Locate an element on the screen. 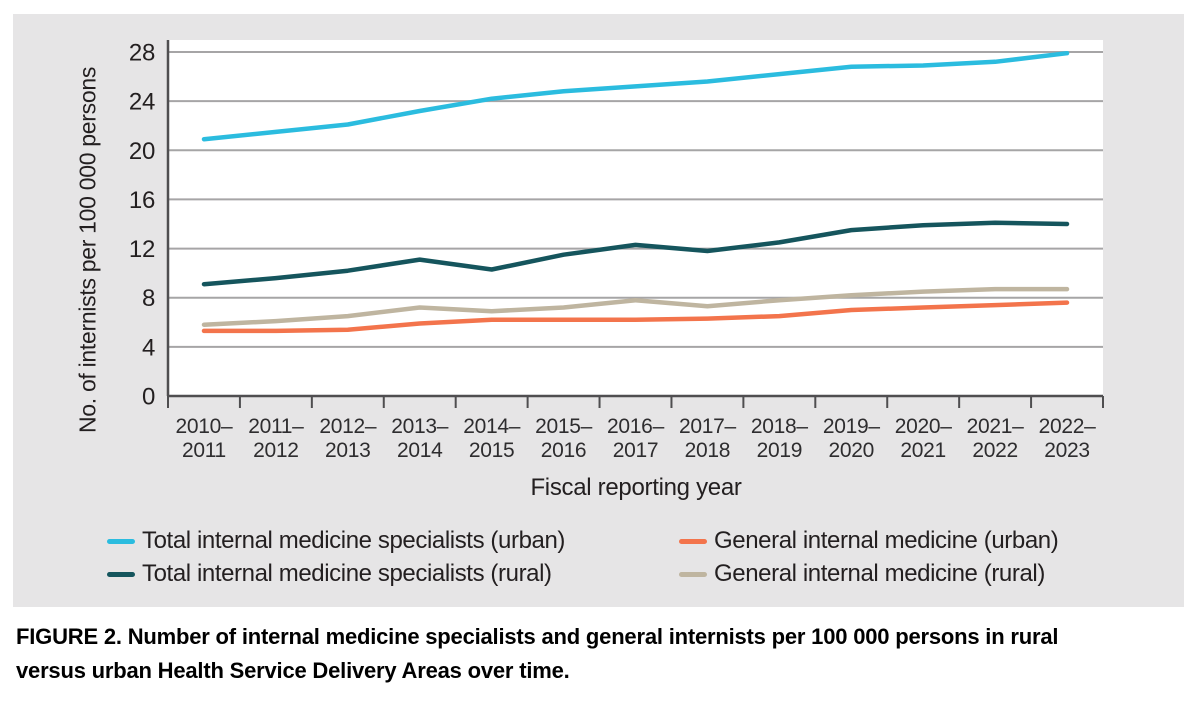 The width and height of the screenshot is (1200, 702). x-tick-label: 2010– 2011 is located at coordinates (205, 438).